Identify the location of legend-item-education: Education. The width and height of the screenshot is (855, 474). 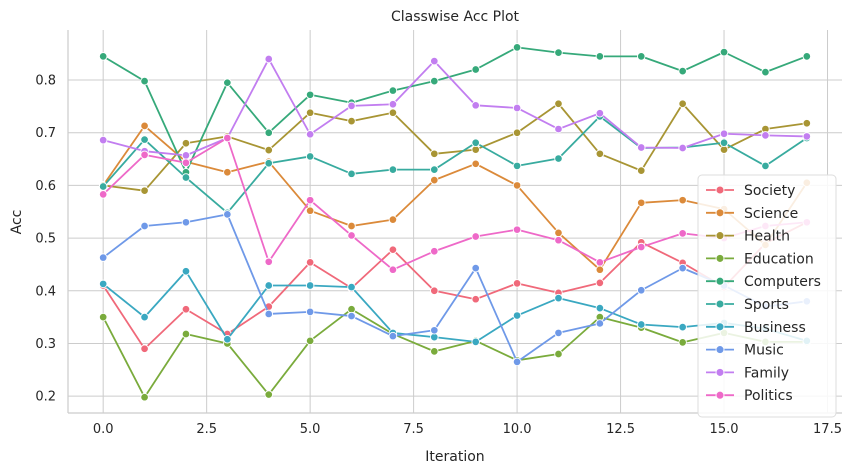
(760, 259).